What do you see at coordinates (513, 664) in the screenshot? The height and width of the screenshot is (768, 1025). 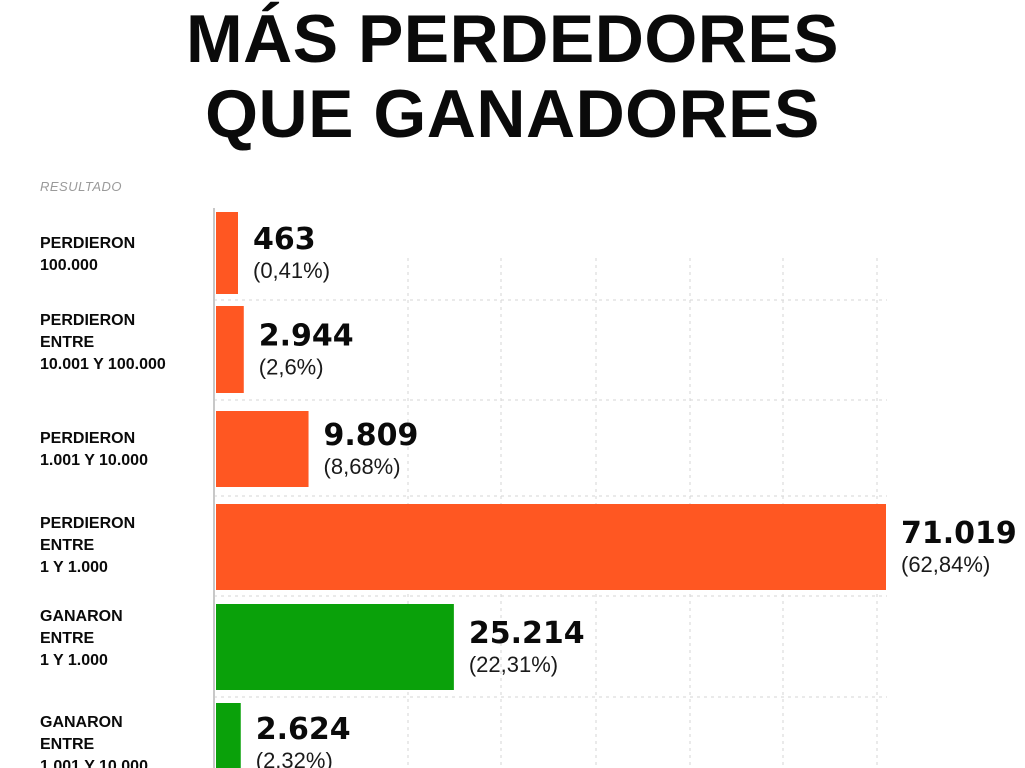 I see `percent-label: (22,31%)` at bounding box center [513, 664].